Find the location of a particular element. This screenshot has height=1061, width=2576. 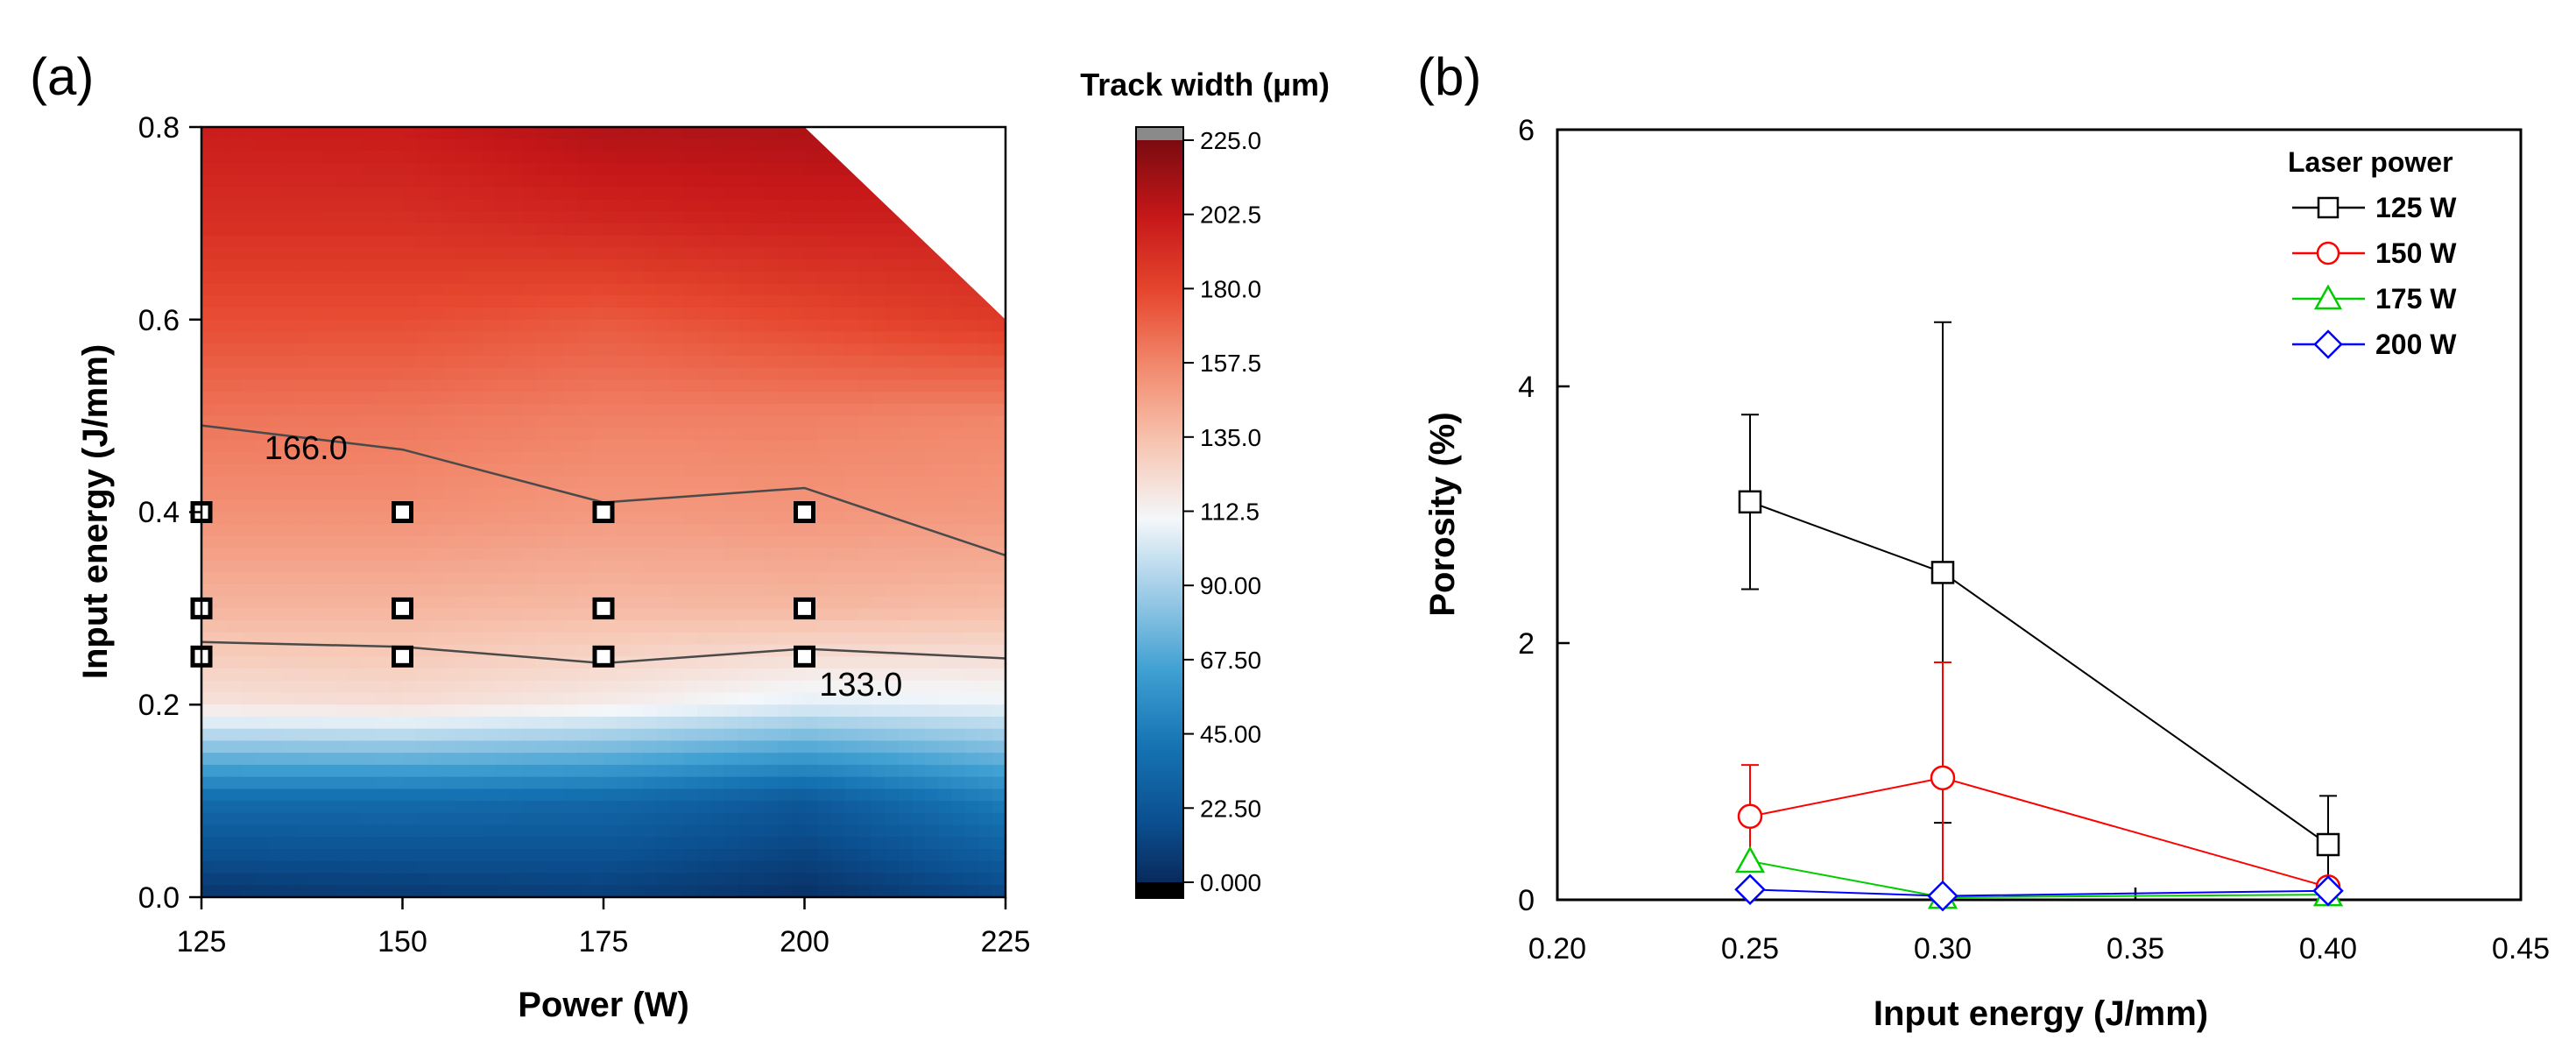

colorbar-tick-label: 0.000 is located at coordinates (1230, 882).